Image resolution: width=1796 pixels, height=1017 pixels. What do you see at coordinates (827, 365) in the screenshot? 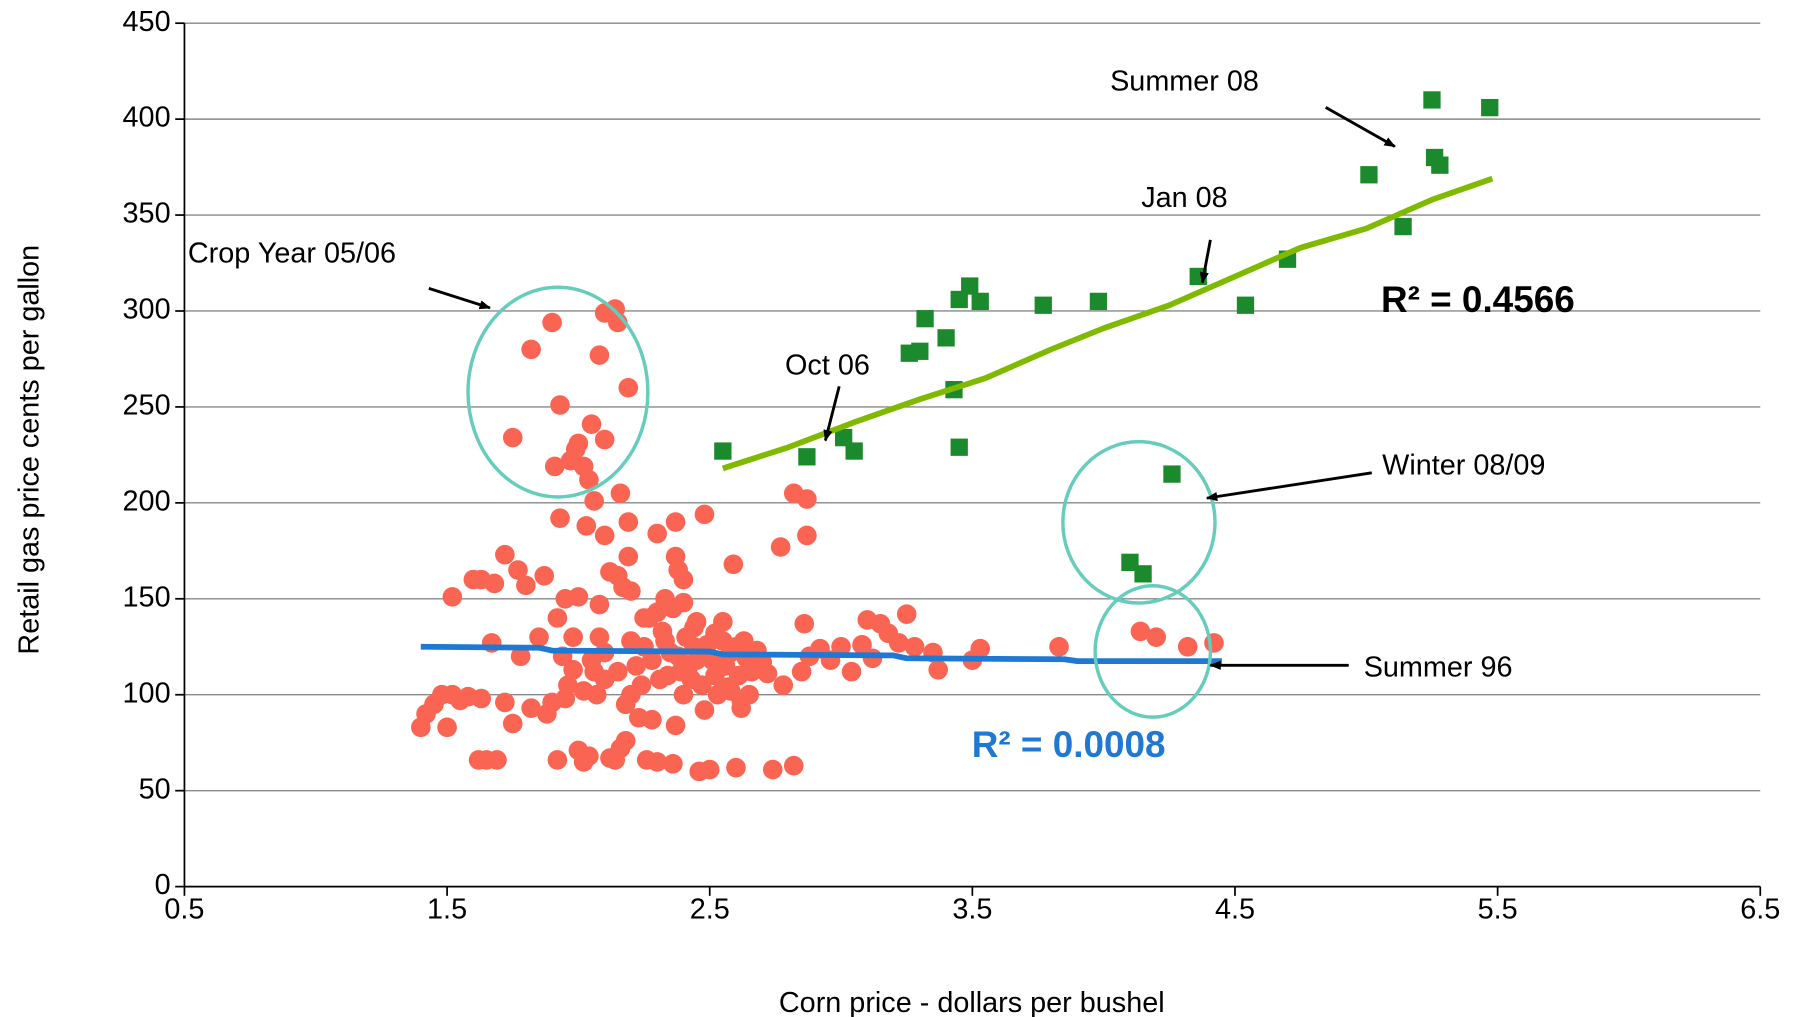
I see `annotation: Oct 06` at bounding box center [827, 365].